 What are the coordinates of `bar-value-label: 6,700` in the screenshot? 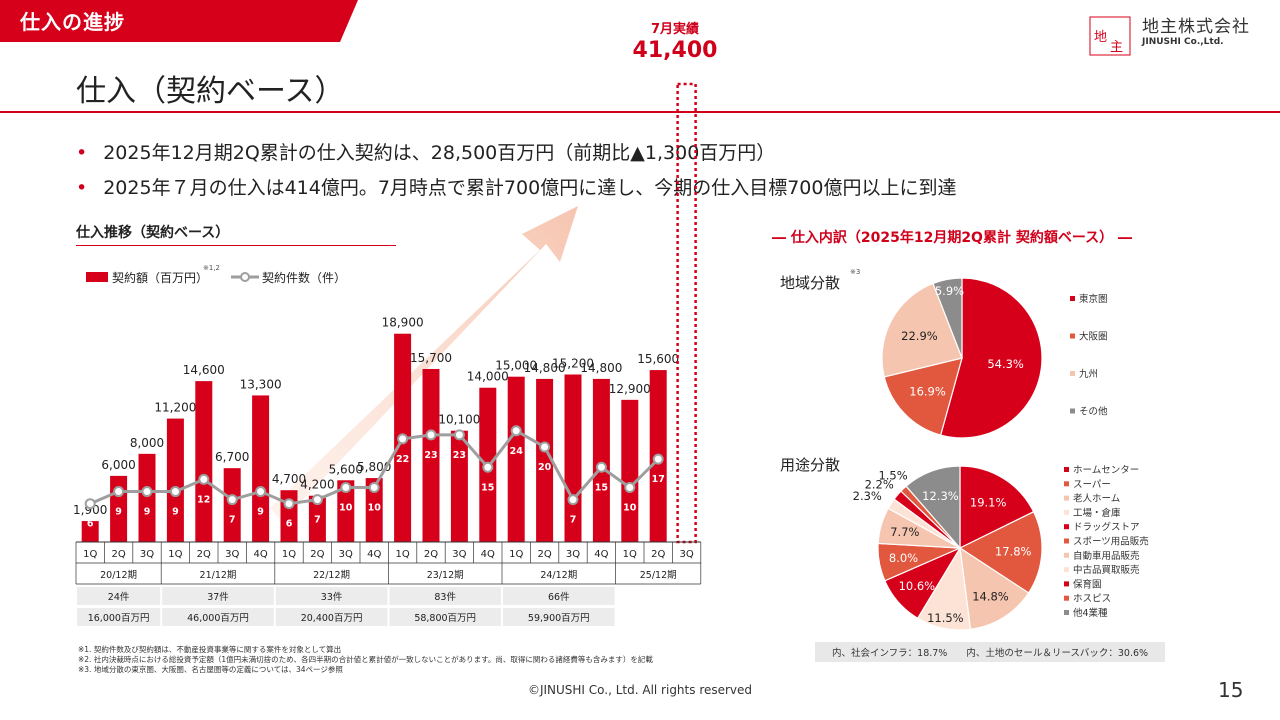 It's located at (232, 457).